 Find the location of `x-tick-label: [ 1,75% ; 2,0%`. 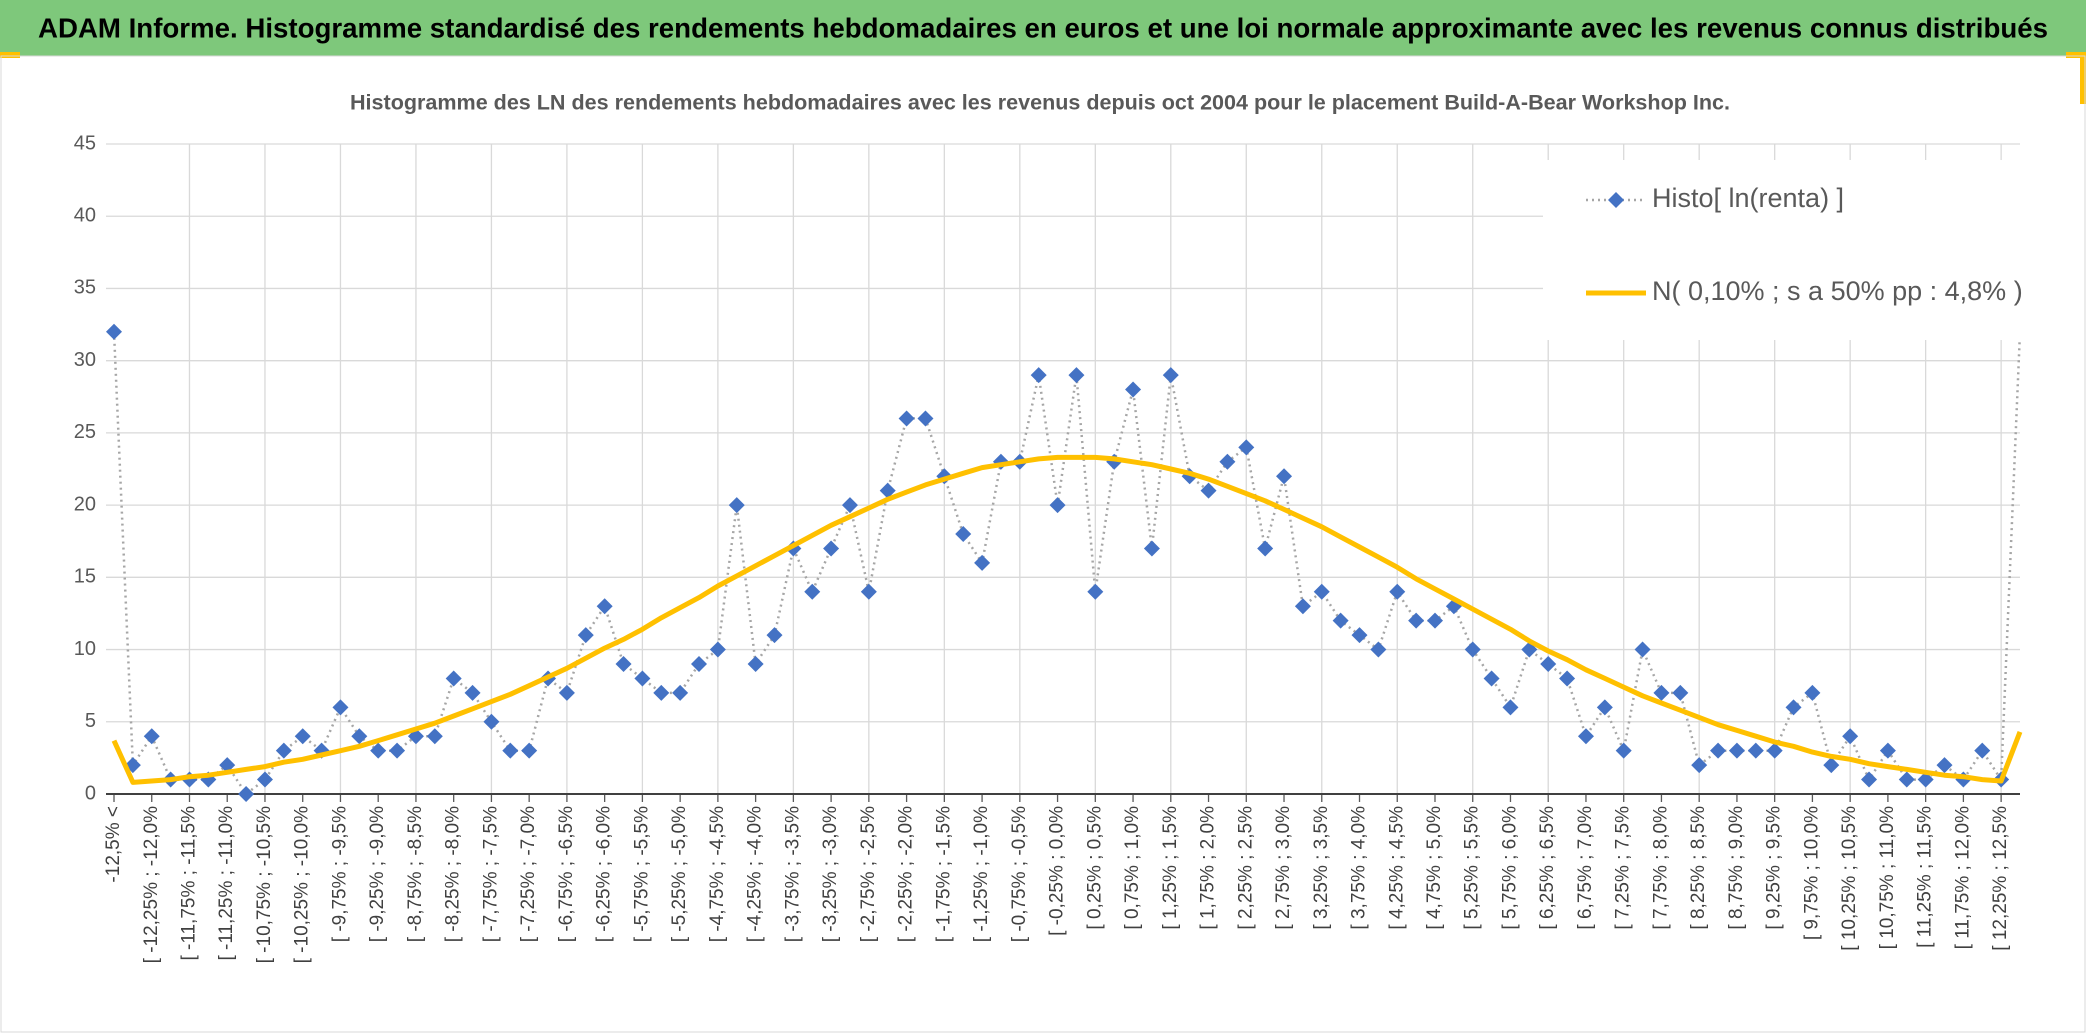

x-tick-label: [ 1,75% ; 2,0% is located at coordinates (1208, 868).